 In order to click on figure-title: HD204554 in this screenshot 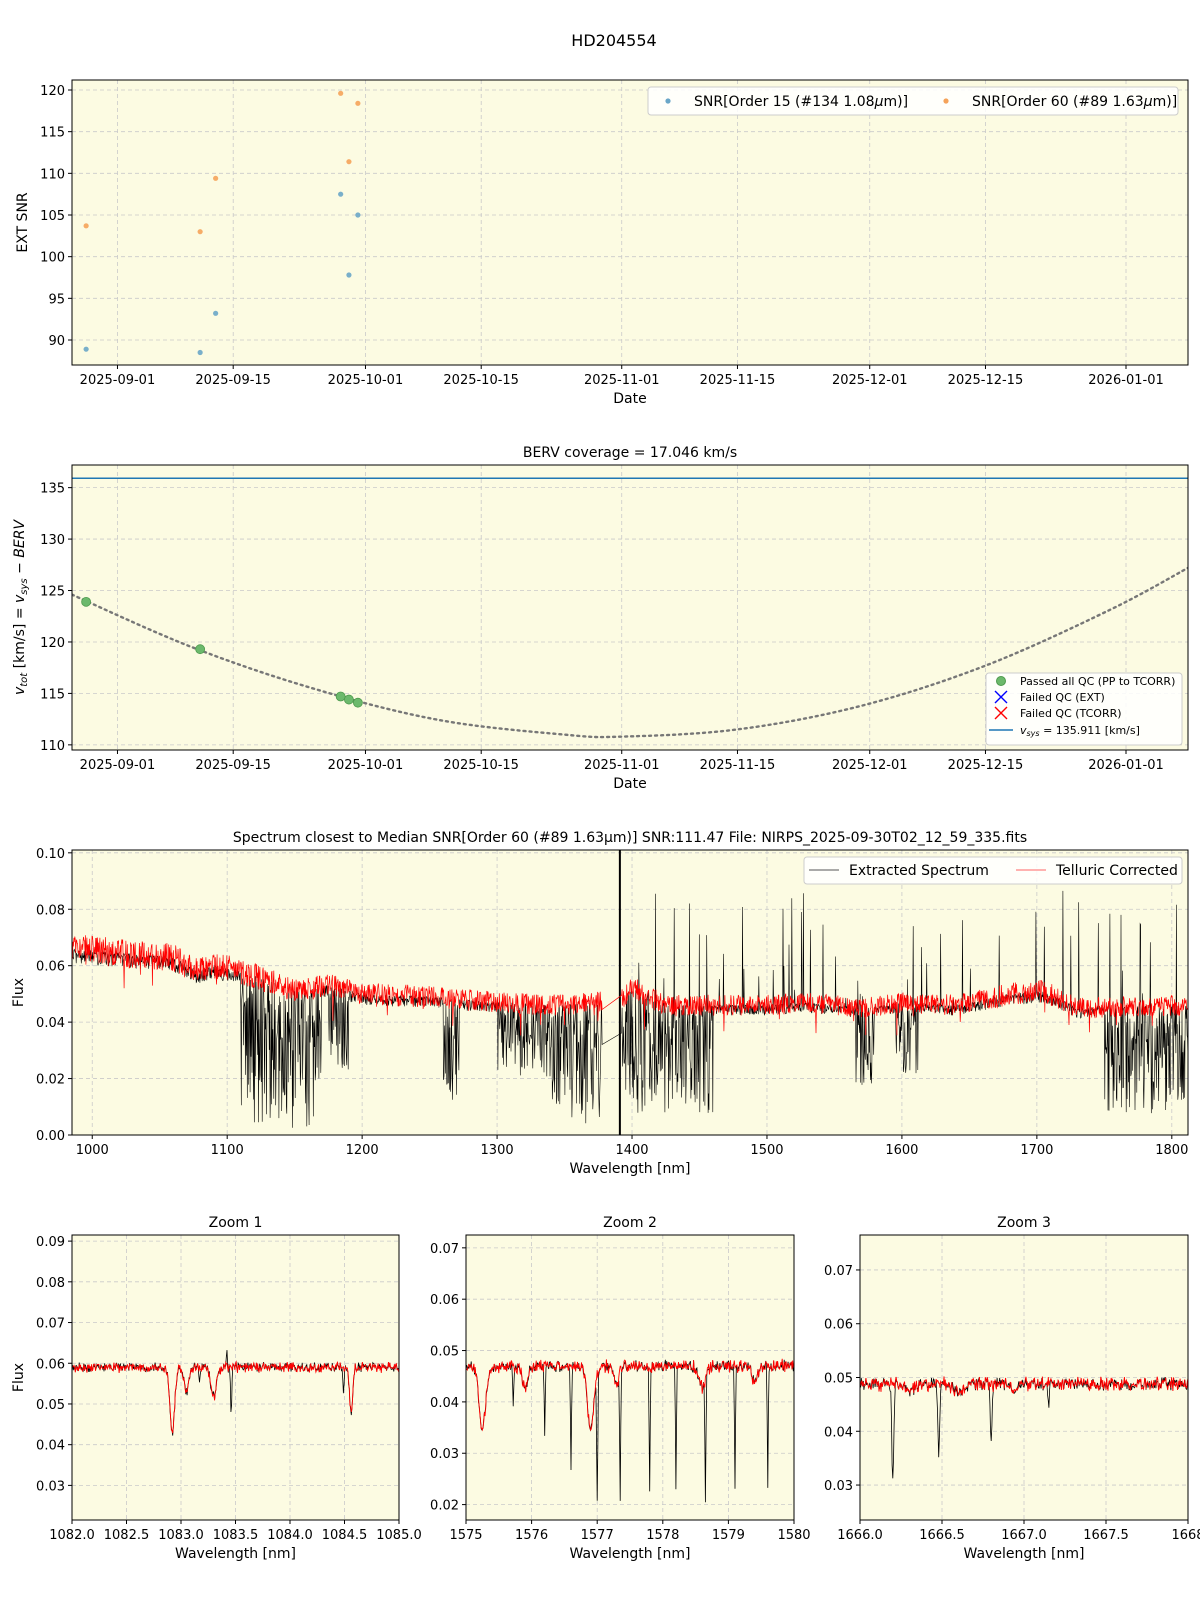, I will do `click(613, 40)`.